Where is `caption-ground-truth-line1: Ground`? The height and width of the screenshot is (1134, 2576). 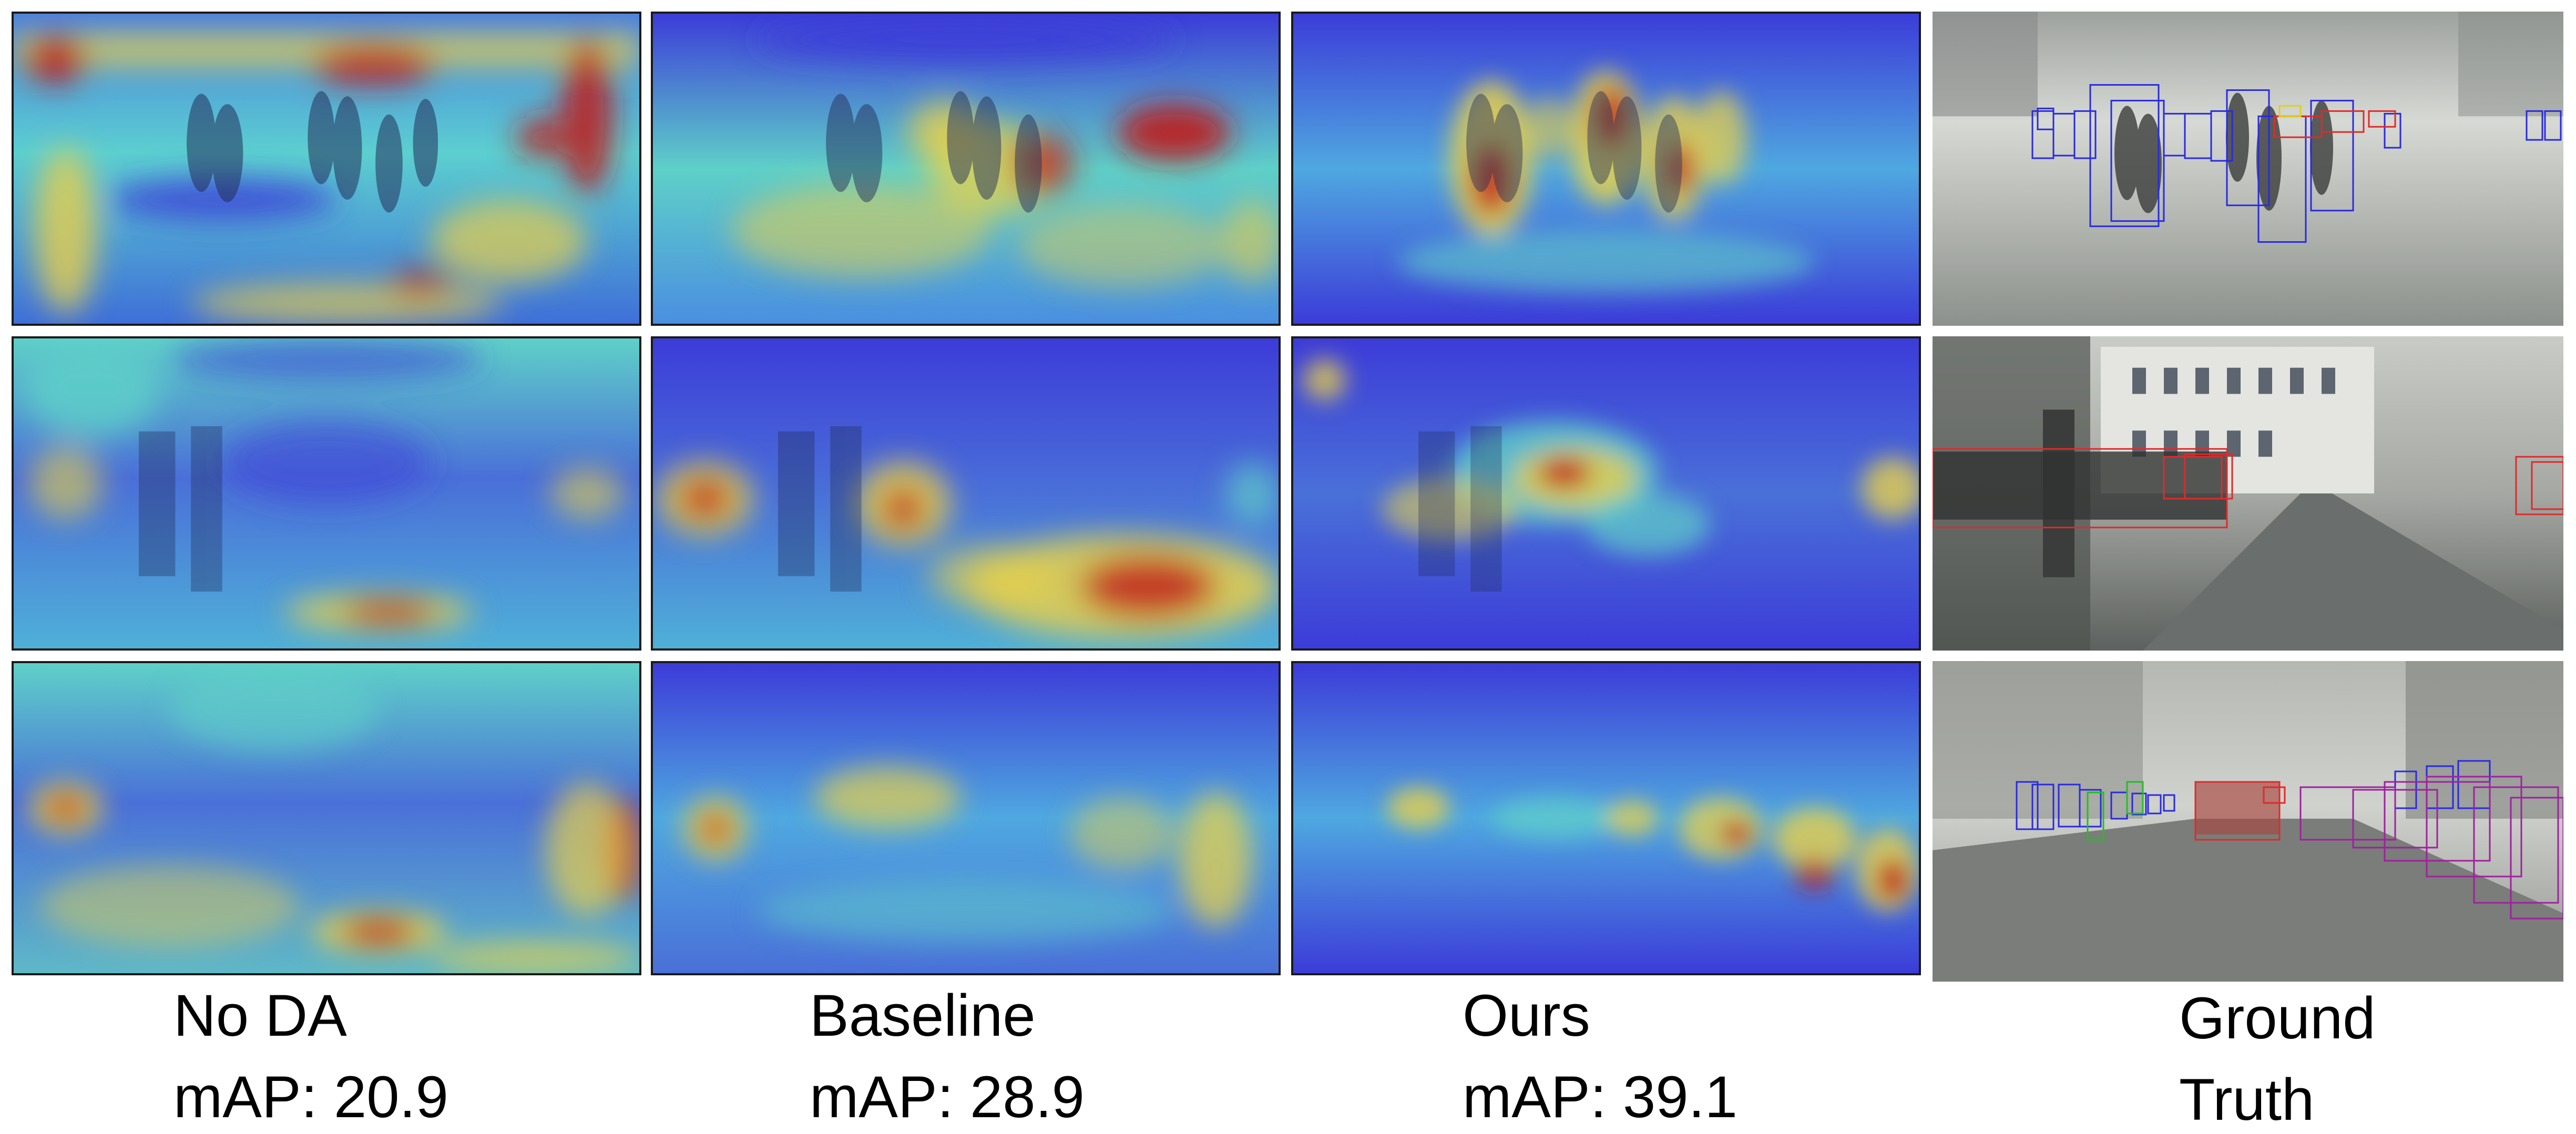 caption-ground-truth-line1: Ground is located at coordinates (2277, 1018).